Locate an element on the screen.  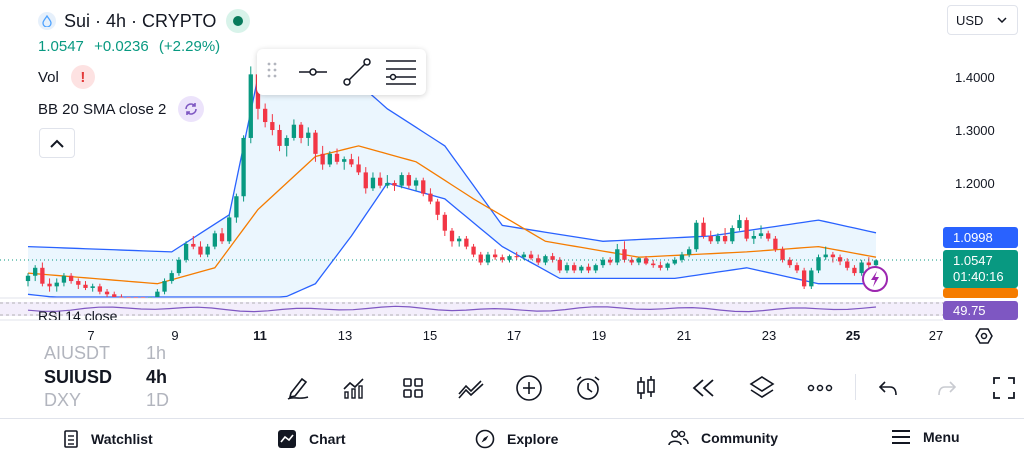
chart-settings-icon is located at coordinates (984, 336).